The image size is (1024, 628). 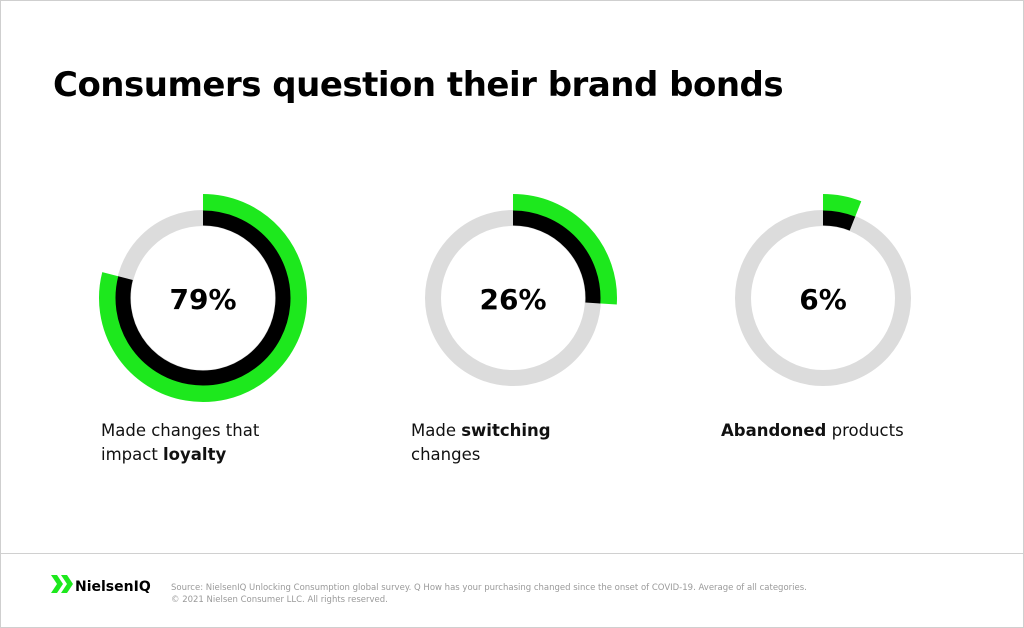 I want to click on logo-mark, so click(x=62, y=584).